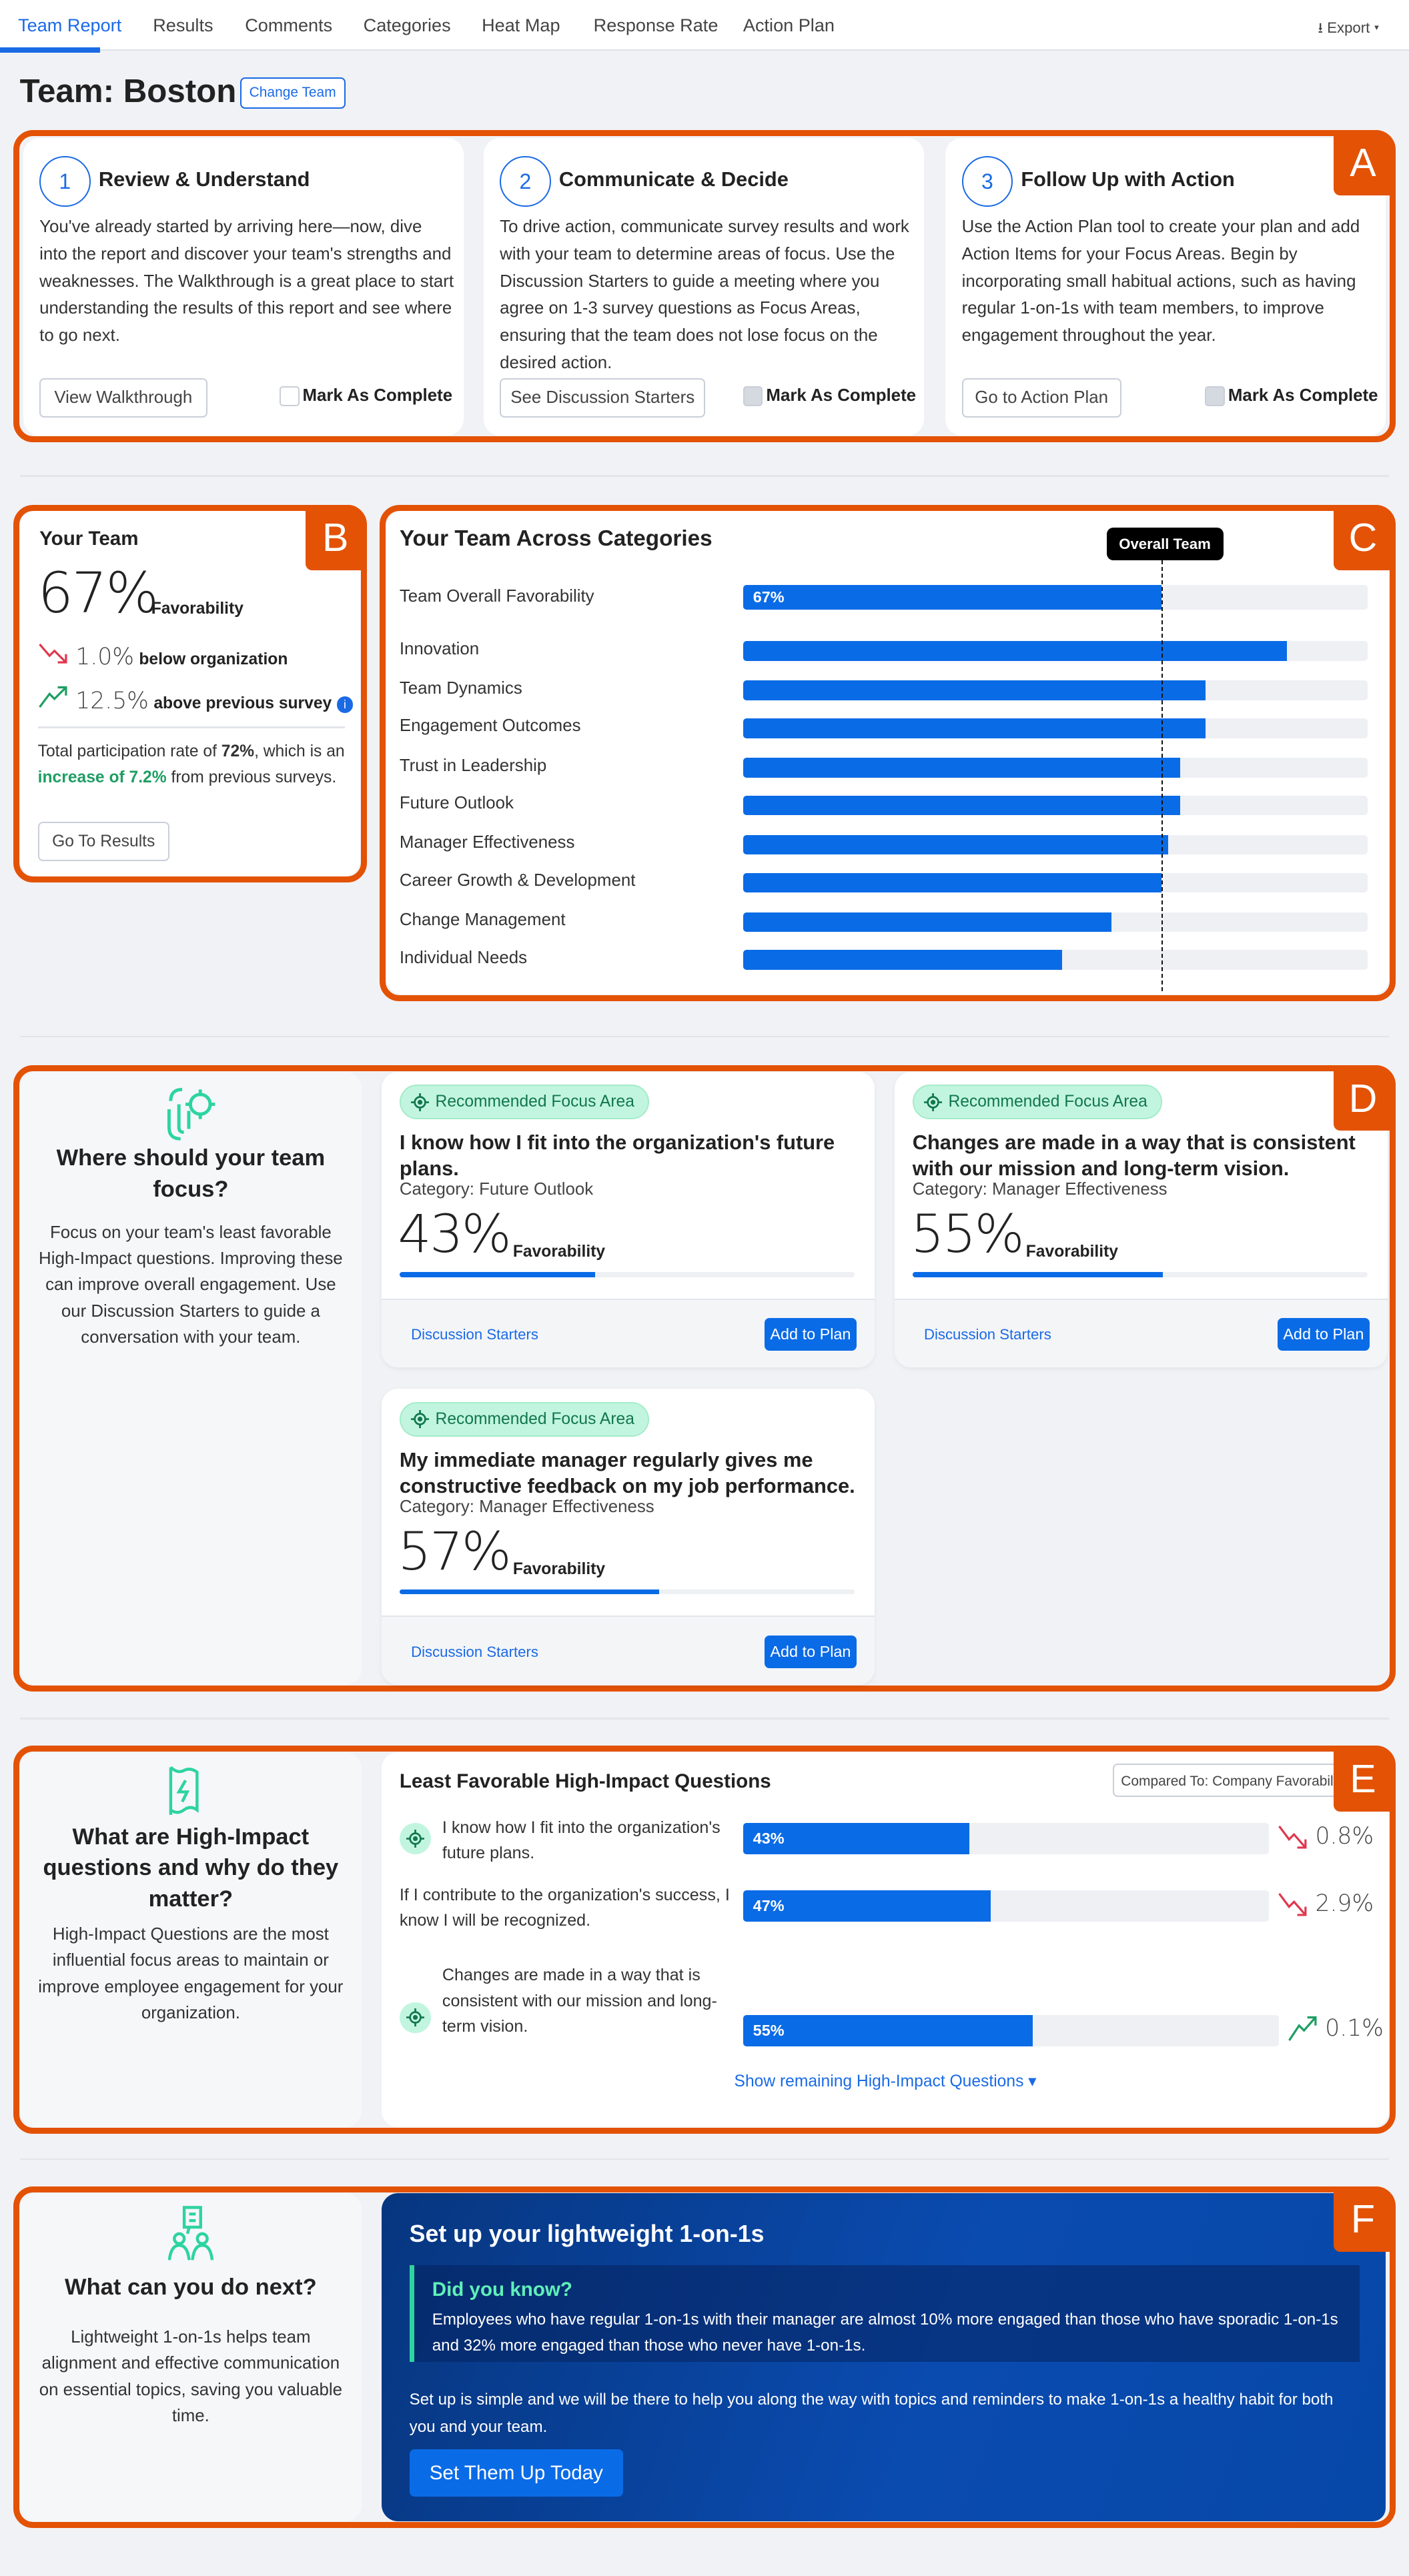 The height and width of the screenshot is (2576, 1409). I want to click on question-bar-track: 43%, so click(1006, 1839).